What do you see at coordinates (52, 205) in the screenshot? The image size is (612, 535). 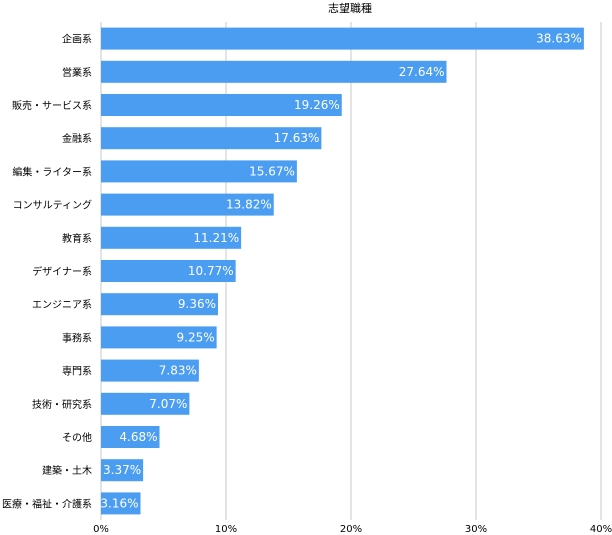 I see `category-label: コンサルティング` at bounding box center [52, 205].